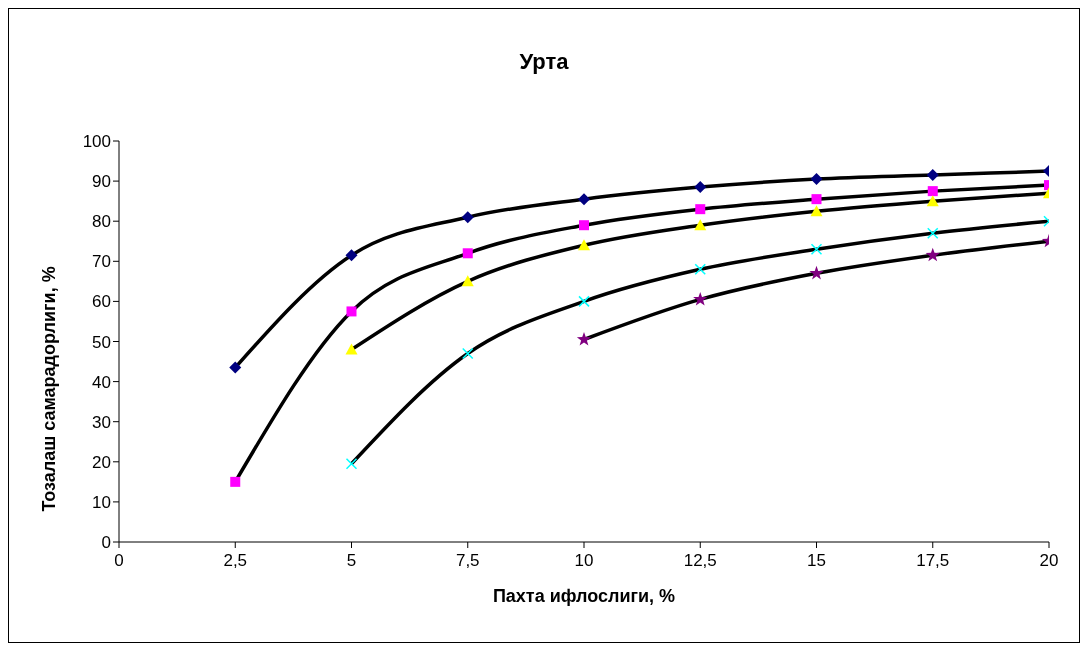  Describe the element at coordinates (1049, 561) in the screenshot. I see `x-tick-label: 20` at that location.